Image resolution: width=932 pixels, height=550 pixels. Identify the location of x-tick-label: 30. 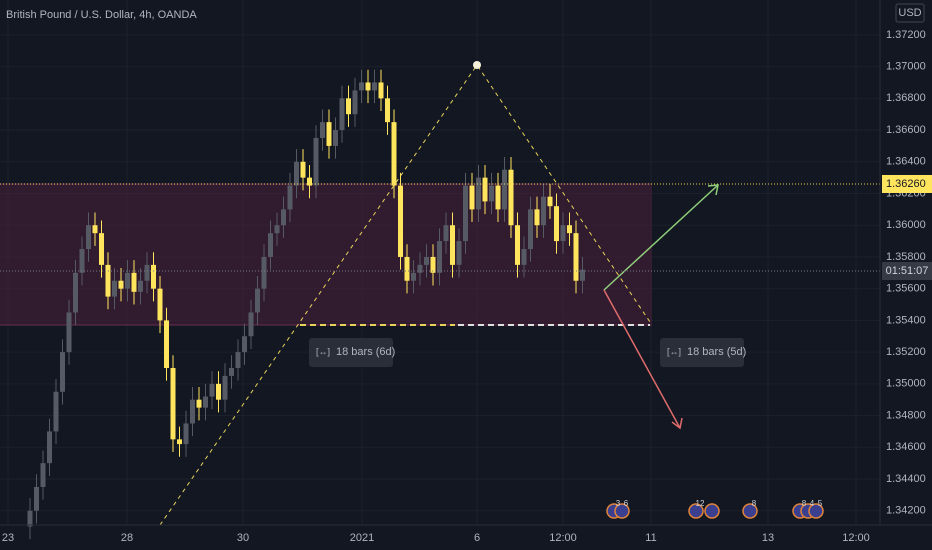
(243, 538).